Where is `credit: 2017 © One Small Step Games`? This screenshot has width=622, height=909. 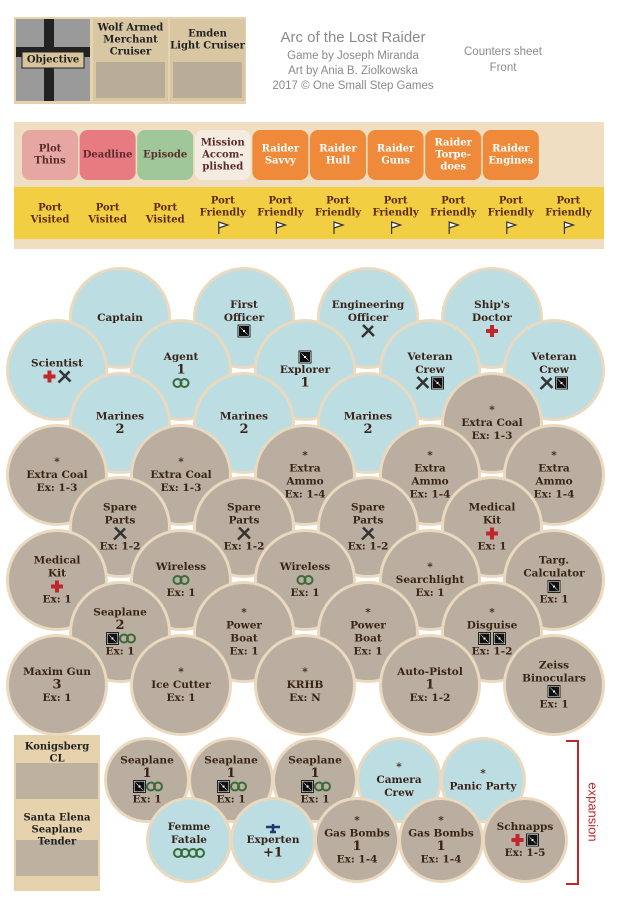
credit: 2017 © One Small Step Games is located at coordinates (352, 86).